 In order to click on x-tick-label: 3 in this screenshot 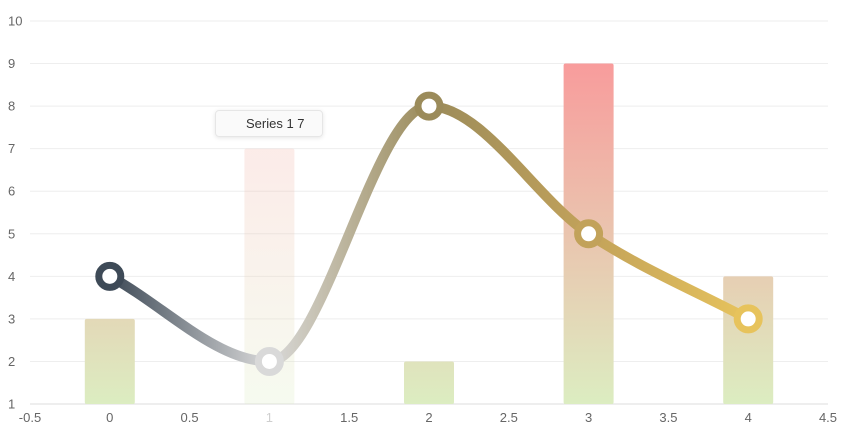, I will do `click(588, 417)`.